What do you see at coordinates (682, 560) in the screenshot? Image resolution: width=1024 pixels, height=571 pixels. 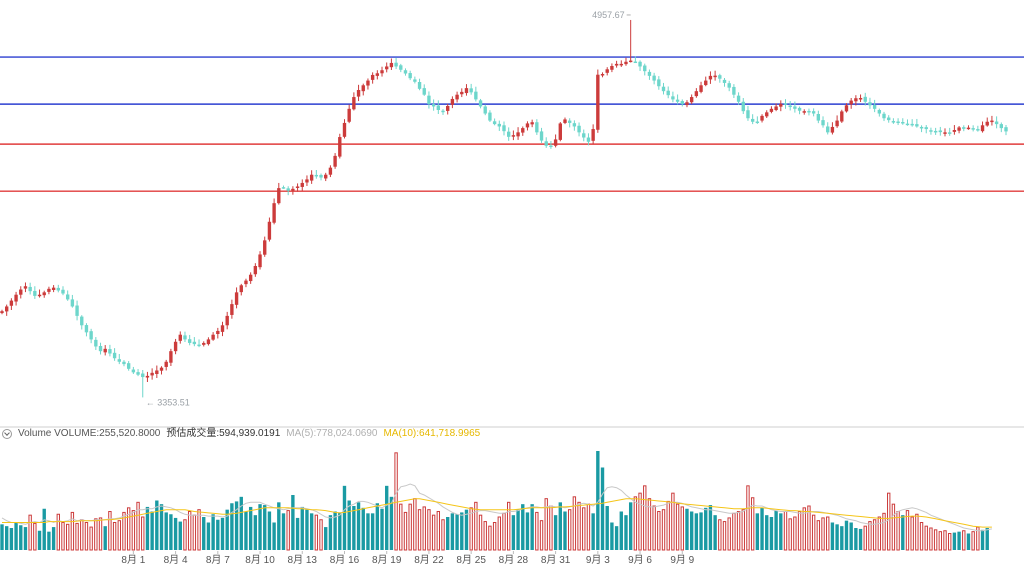 I see `x-tick-label: 9月 9` at bounding box center [682, 560].